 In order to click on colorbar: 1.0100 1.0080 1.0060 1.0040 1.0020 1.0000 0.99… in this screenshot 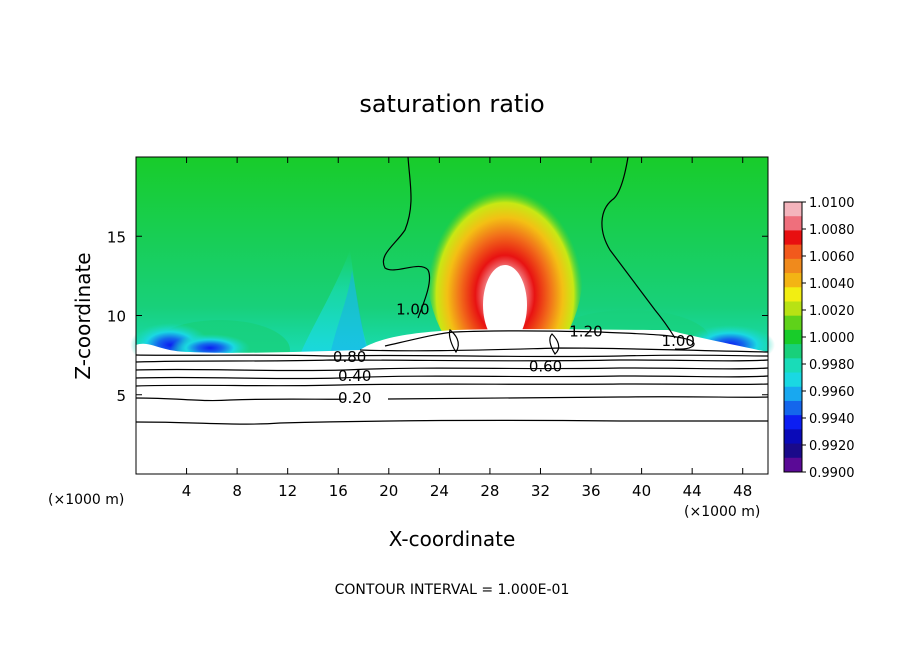, I will do `click(819, 338)`.